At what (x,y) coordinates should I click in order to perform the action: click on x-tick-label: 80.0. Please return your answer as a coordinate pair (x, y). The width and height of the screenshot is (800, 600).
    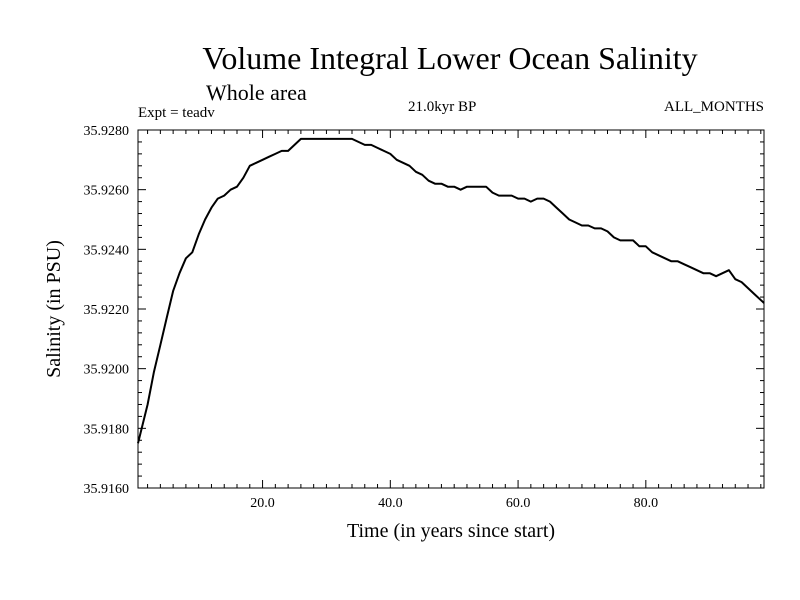
    Looking at the image, I should click on (646, 503).